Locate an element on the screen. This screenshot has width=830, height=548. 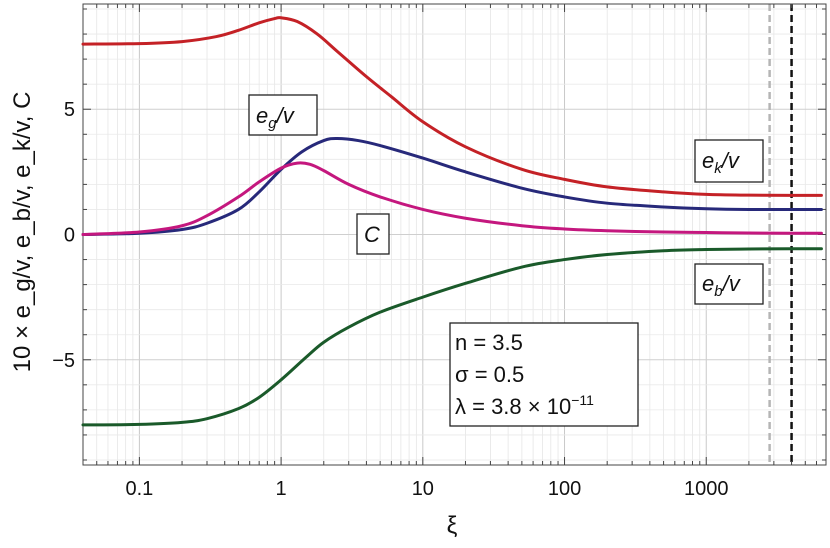
svg-text: eb/v is located at coordinates (722, 285).